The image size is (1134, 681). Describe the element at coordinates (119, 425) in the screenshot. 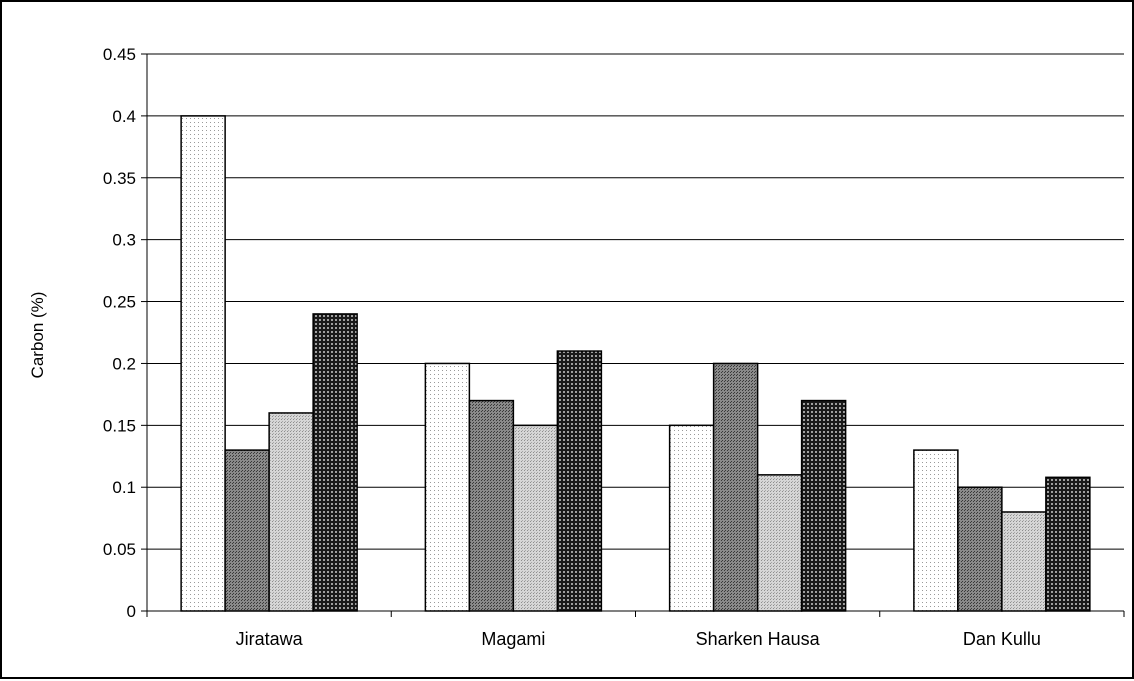

I see `y-tick-label: 0.15` at that location.